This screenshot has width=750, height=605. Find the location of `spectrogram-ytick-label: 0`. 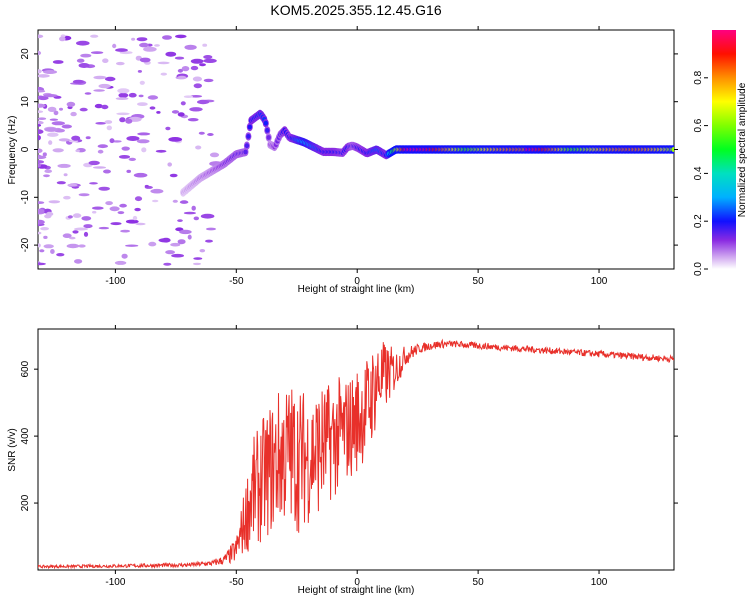

spectrogram-ytick-label: 0 is located at coordinates (25, 149).